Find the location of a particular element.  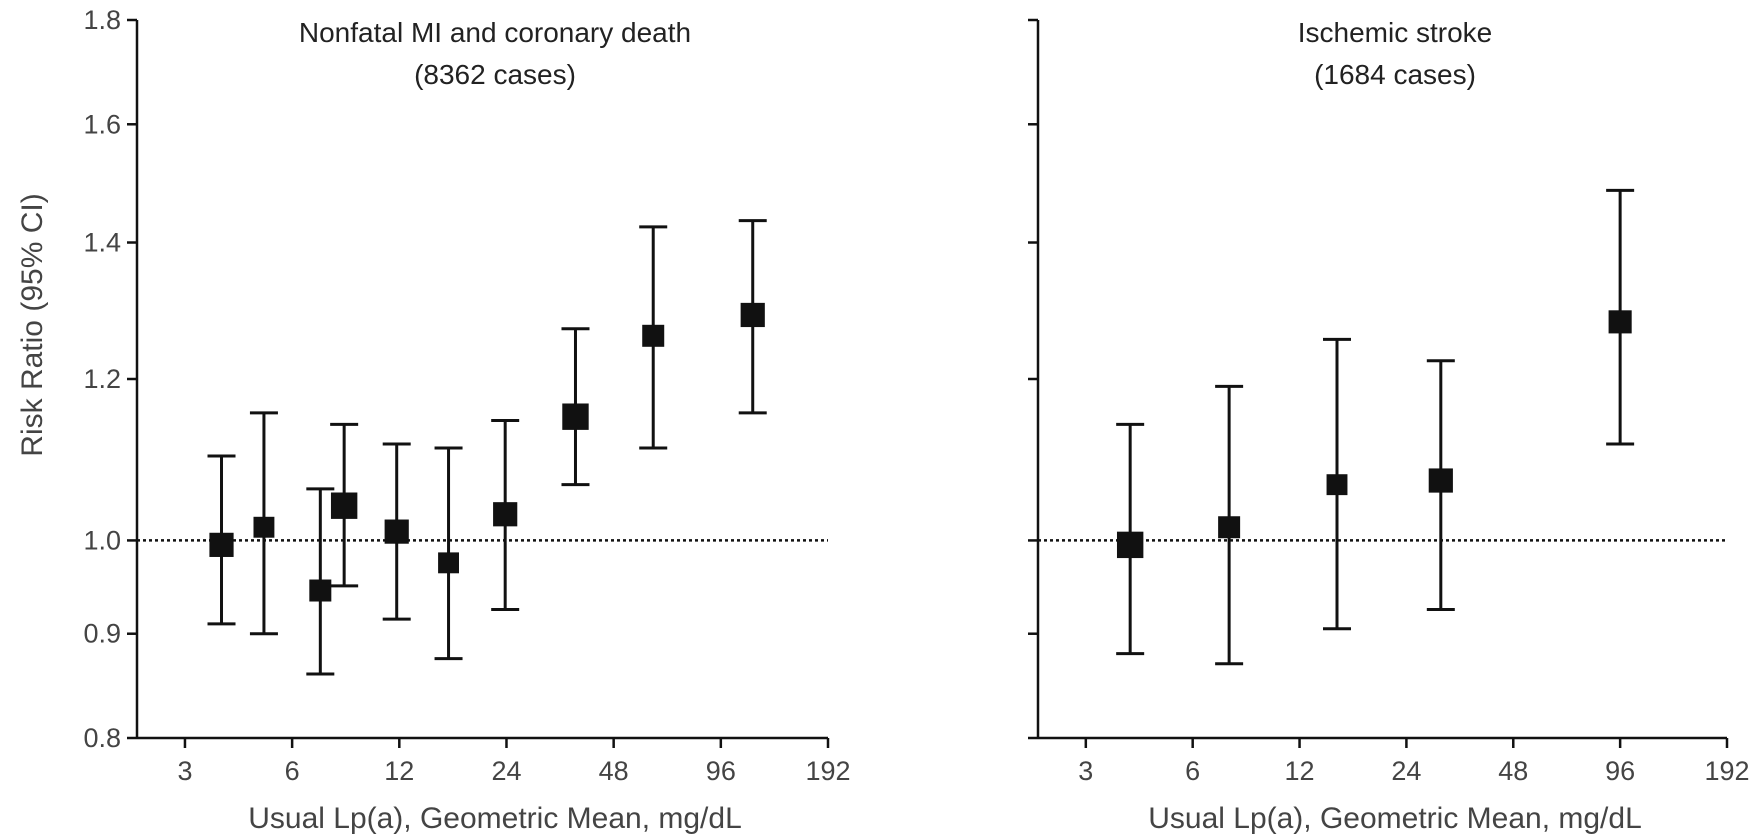

panel-subtitle: (8362 cases) is located at coordinates (495, 74).